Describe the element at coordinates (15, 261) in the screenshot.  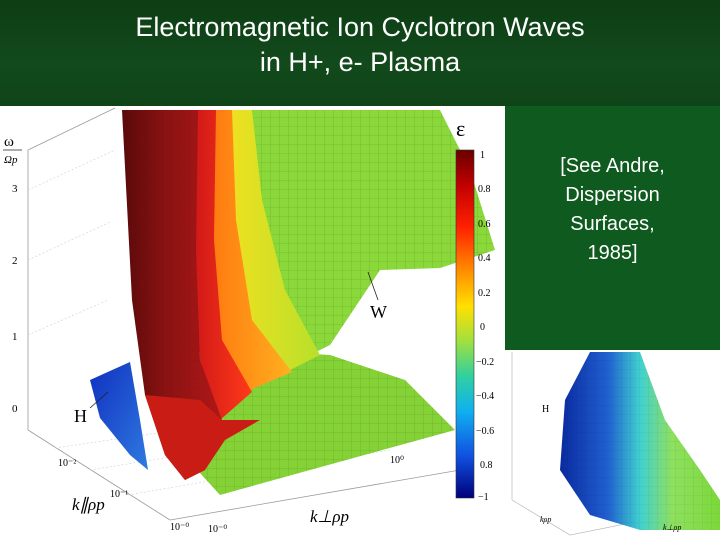
I see `ytick-2: 2` at that location.